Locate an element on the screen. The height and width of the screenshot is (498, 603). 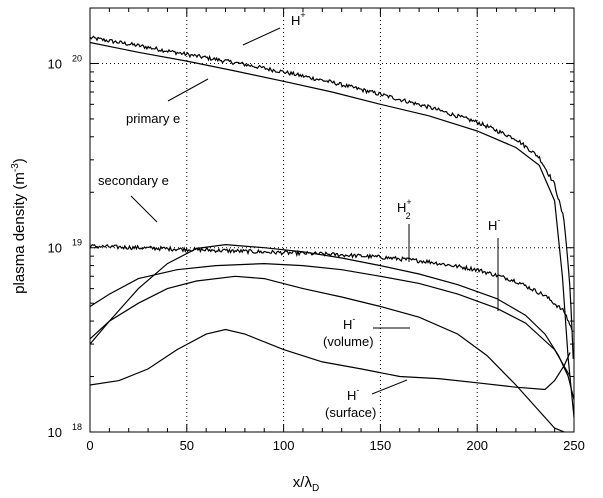
x-axis-label: x/λD is located at coordinates (306, 484).